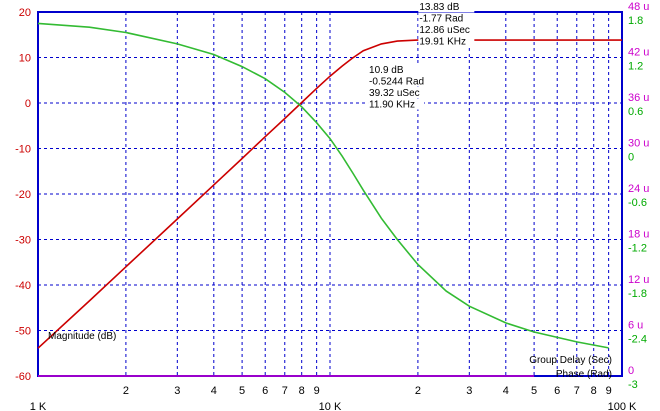 The width and height of the screenshot is (660, 411). What do you see at coordinates (23, 195) in the screenshot?
I see `y-tick-label-magnitude: -20` at bounding box center [23, 195].